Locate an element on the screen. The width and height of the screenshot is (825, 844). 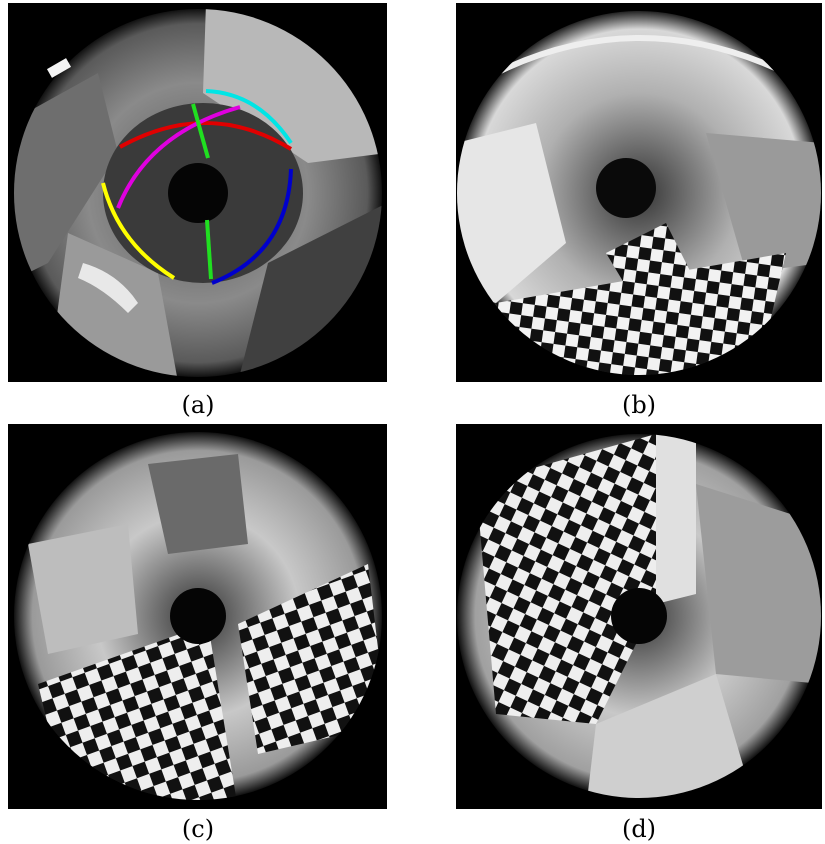
green-curve-bottom is located at coordinates (209, 249).